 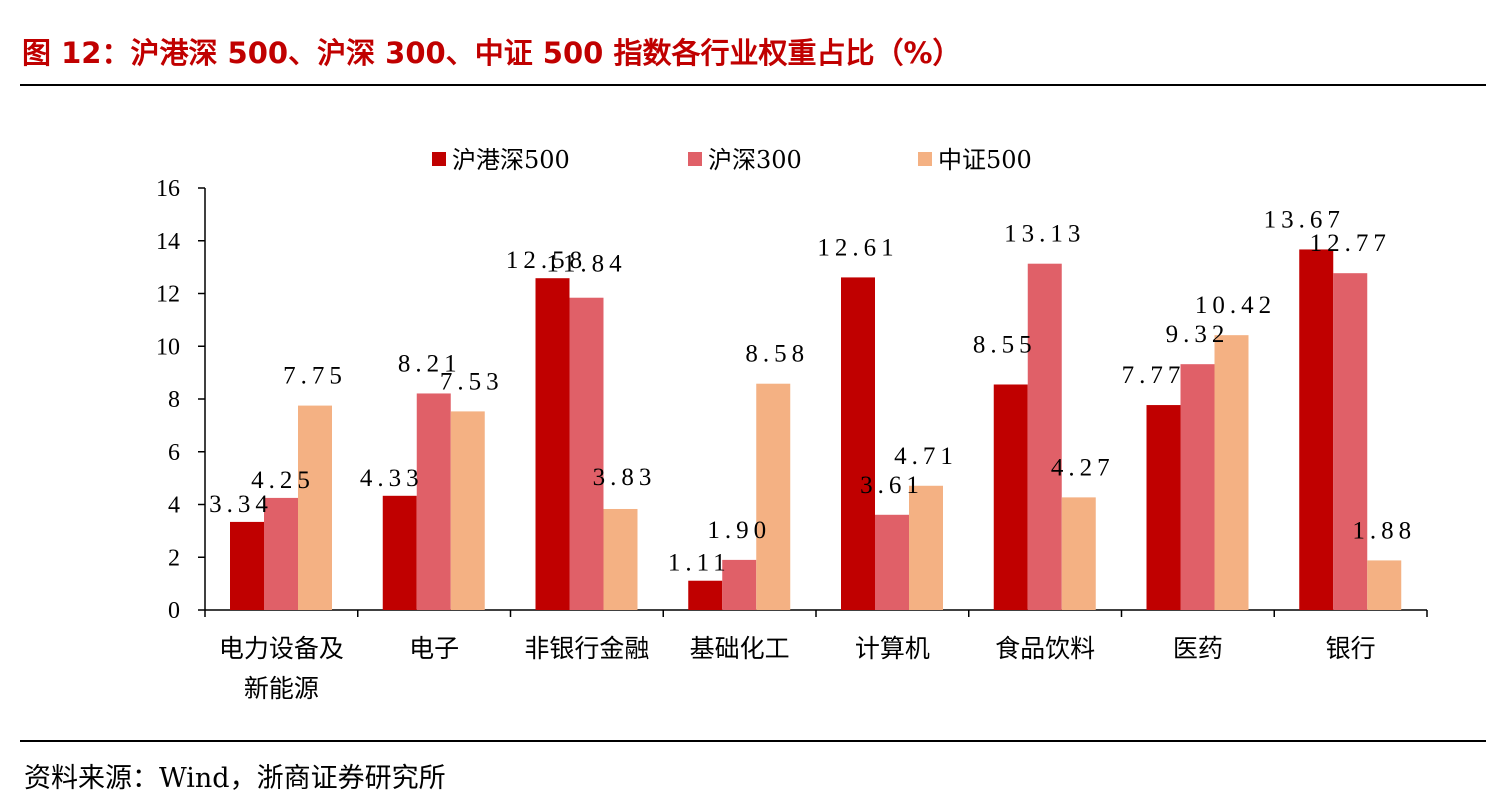 What do you see at coordinates (1083, 467) in the screenshot?
I see `data-label: 4.27` at bounding box center [1083, 467].